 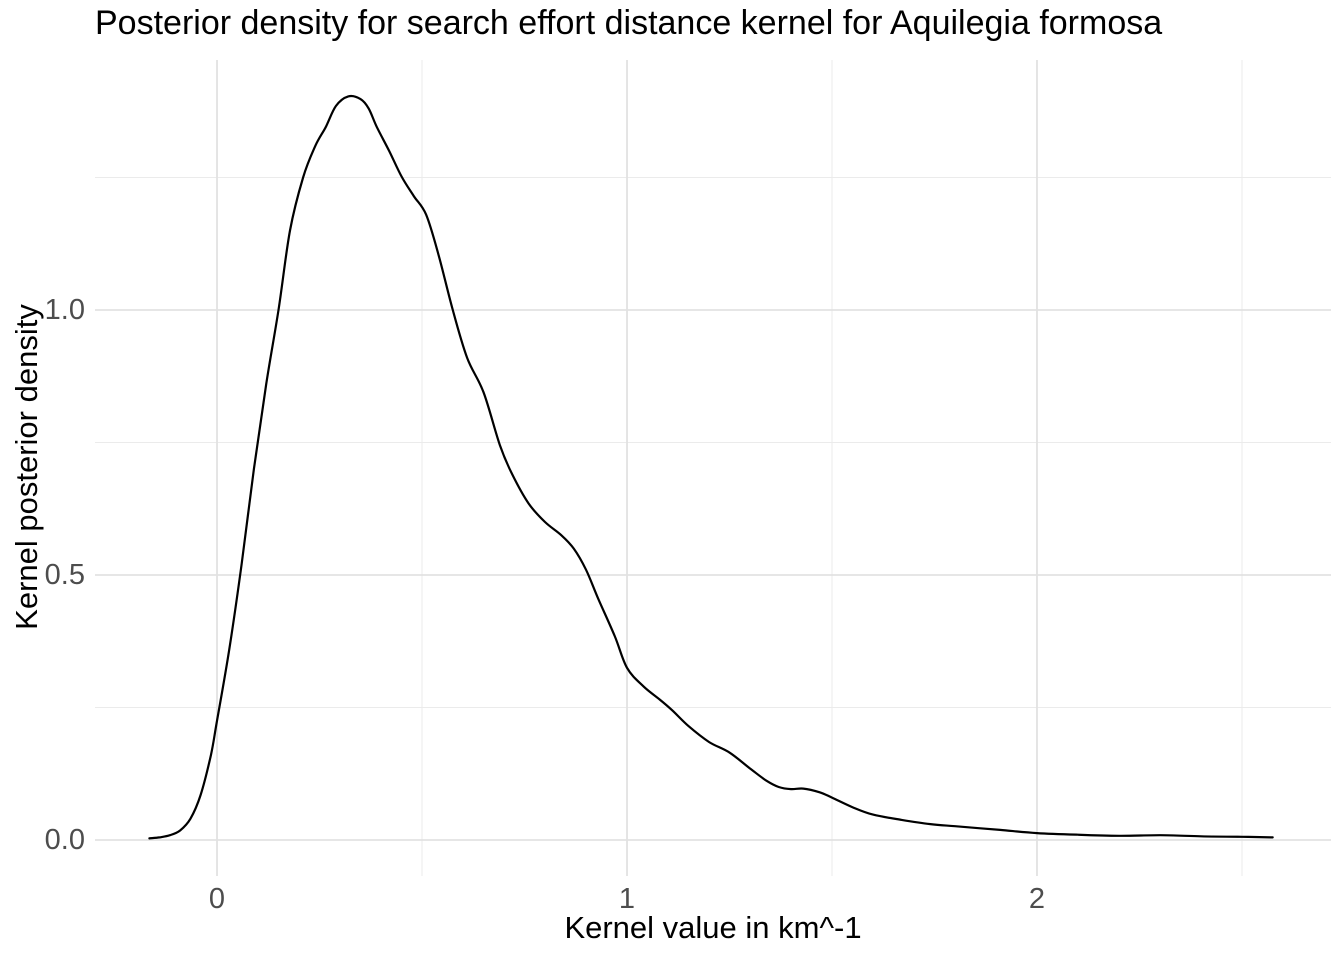 What do you see at coordinates (64, 575) in the screenshot?
I see `y-tick-label: 0.5` at bounding box center [64, 575].